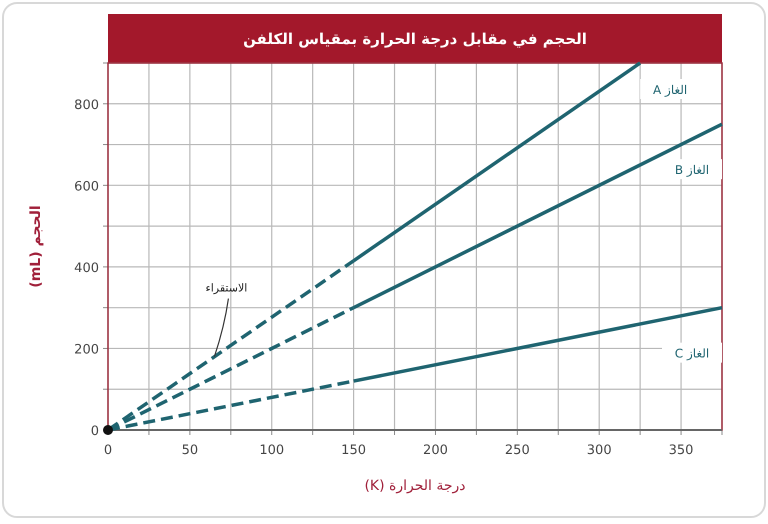 The height and width of the screenshot is (524, 768). Describe the element at coordinates (86, 105) in the screenshot. I see `y-tick-label: 800` at that location.